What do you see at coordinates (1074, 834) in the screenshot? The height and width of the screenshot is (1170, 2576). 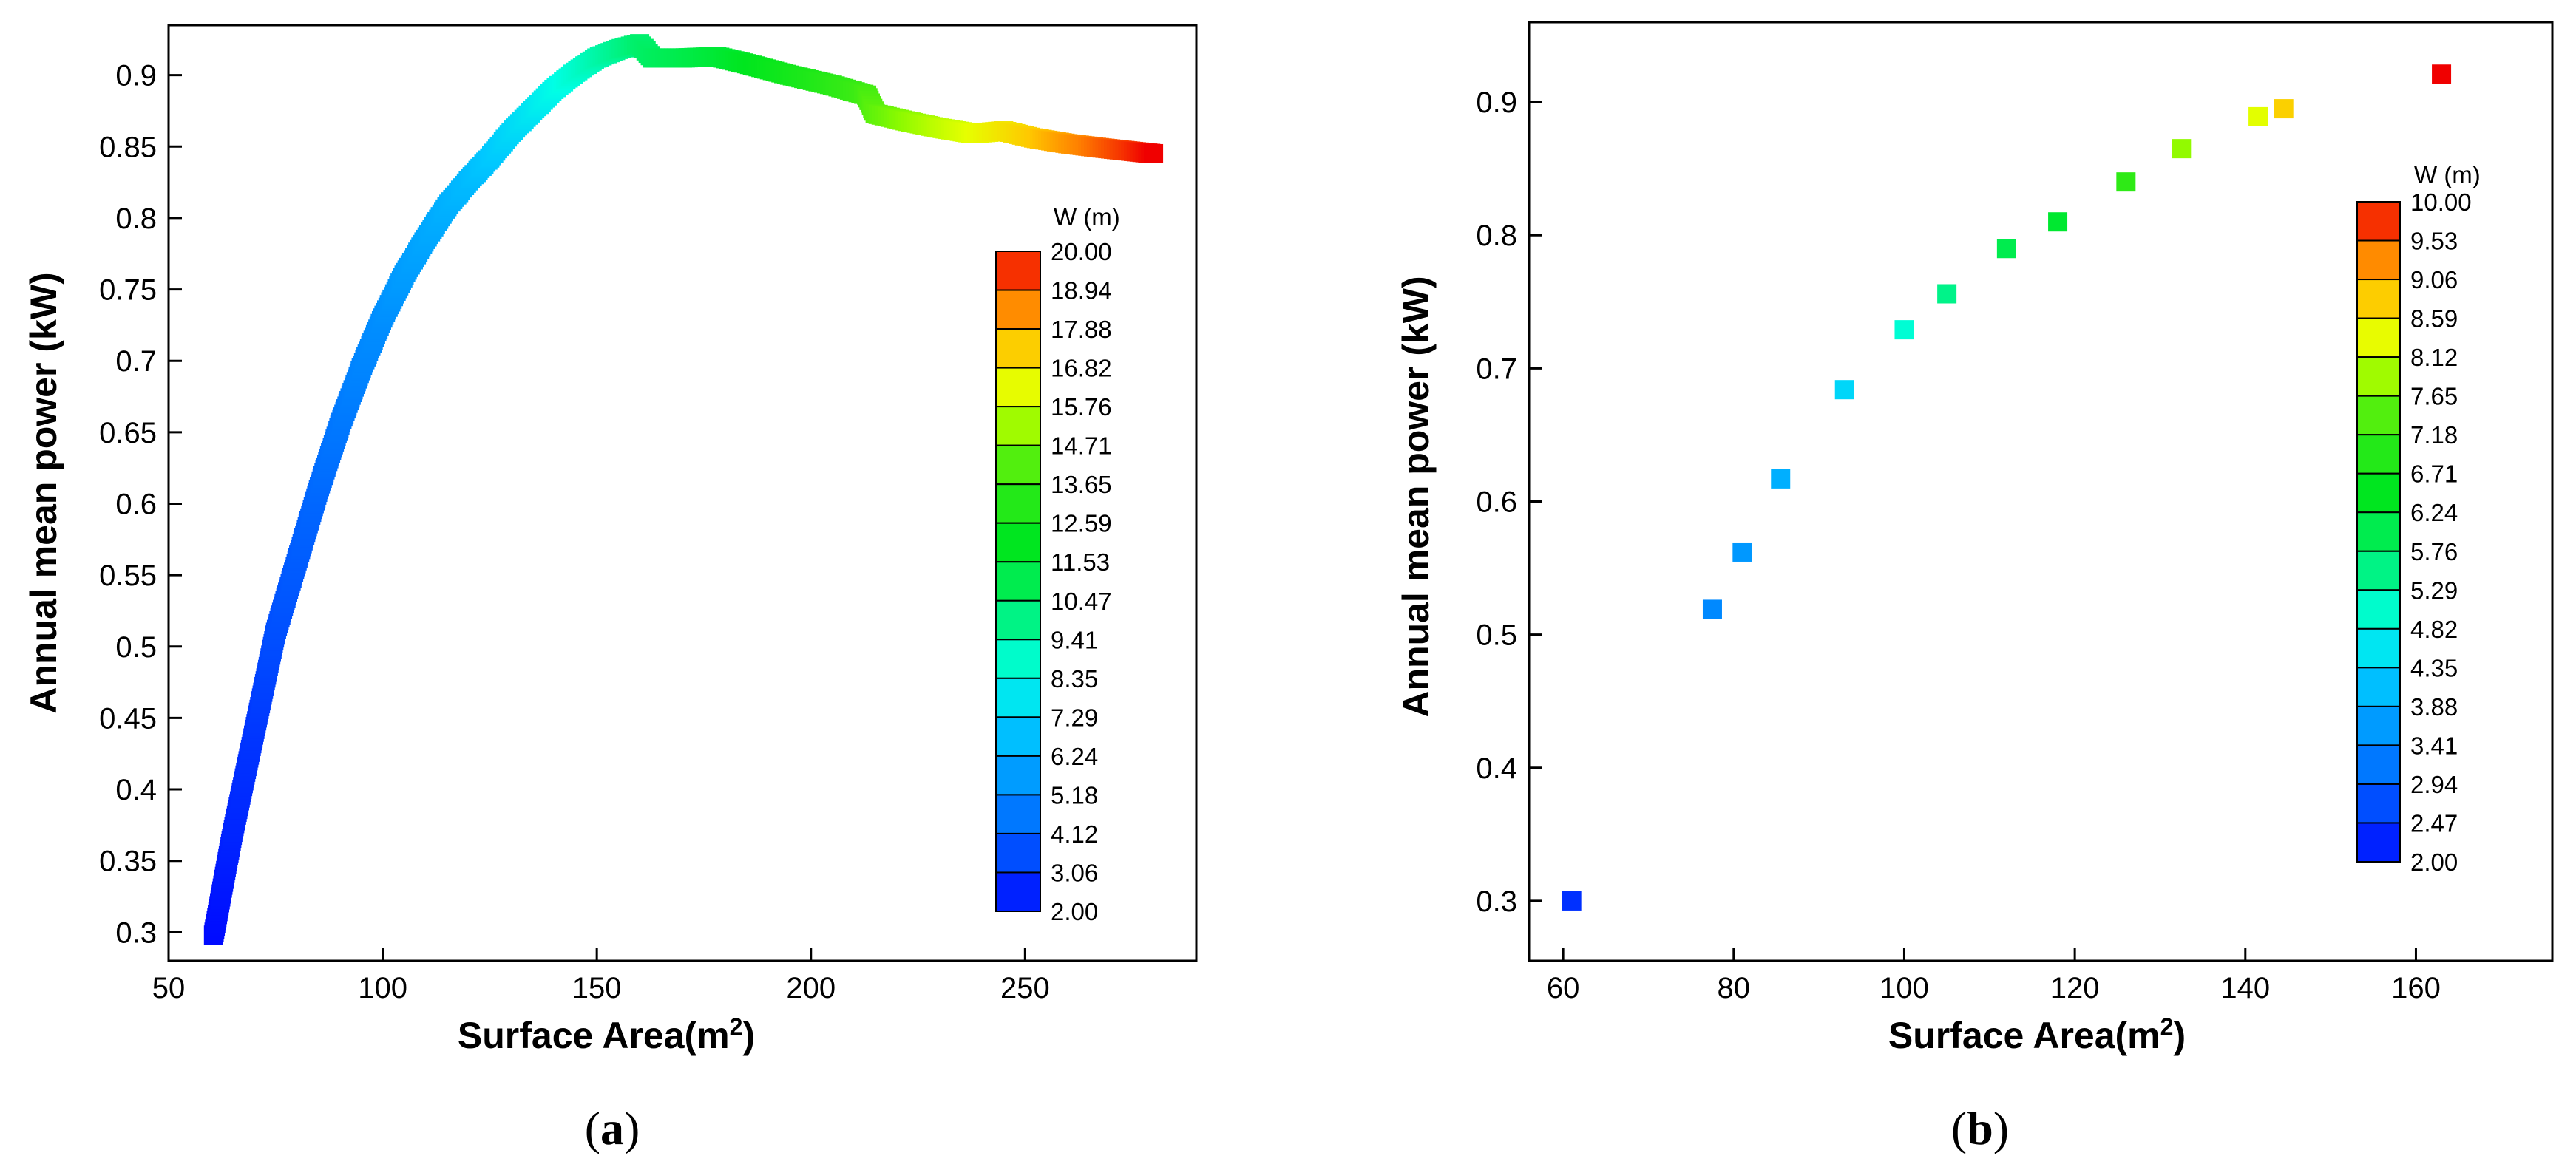 I see `a-legend-label: 4.12` at bounding box center [1074, 834].